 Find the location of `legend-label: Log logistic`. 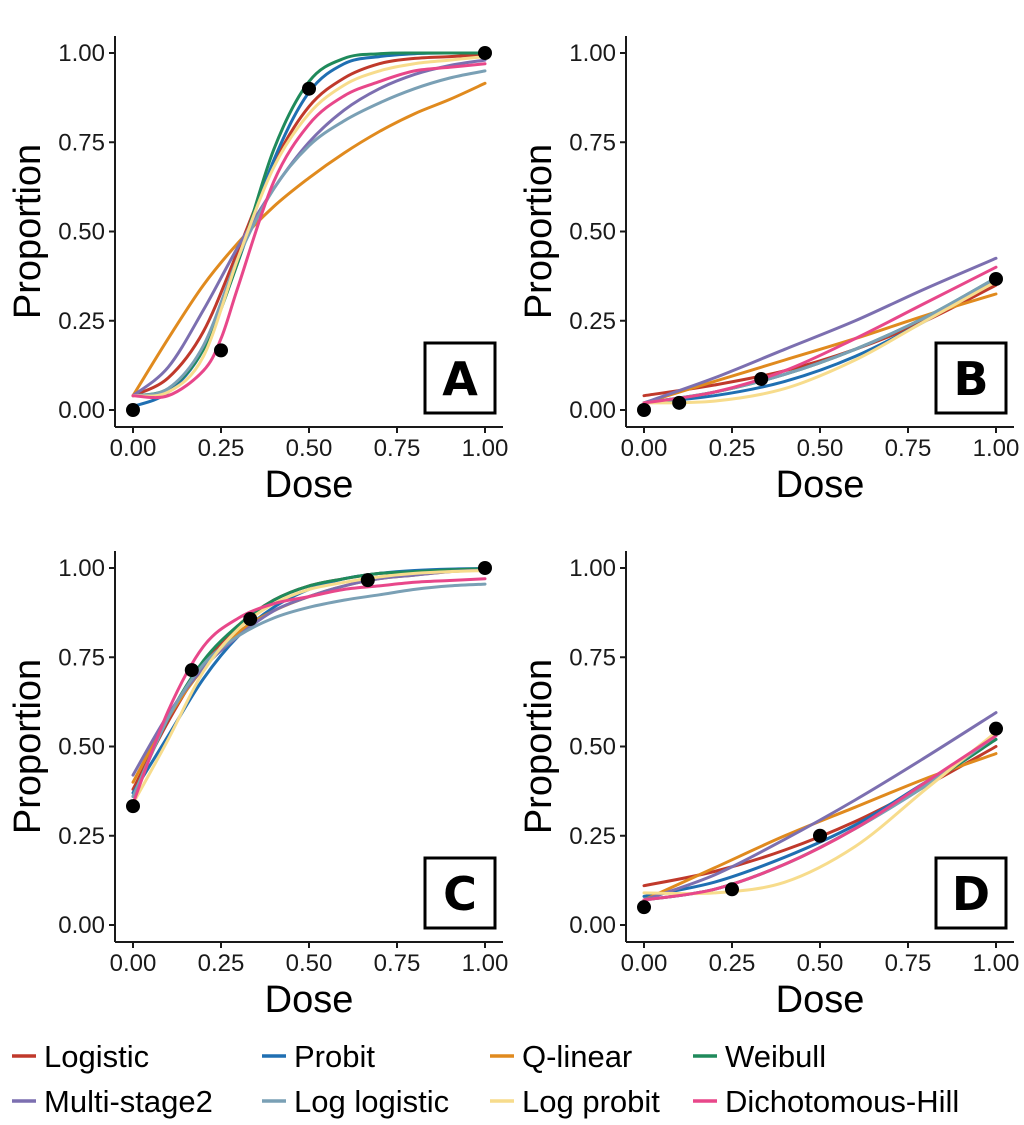

legend-label: Log logistic is located at coordinates (371, 1101).